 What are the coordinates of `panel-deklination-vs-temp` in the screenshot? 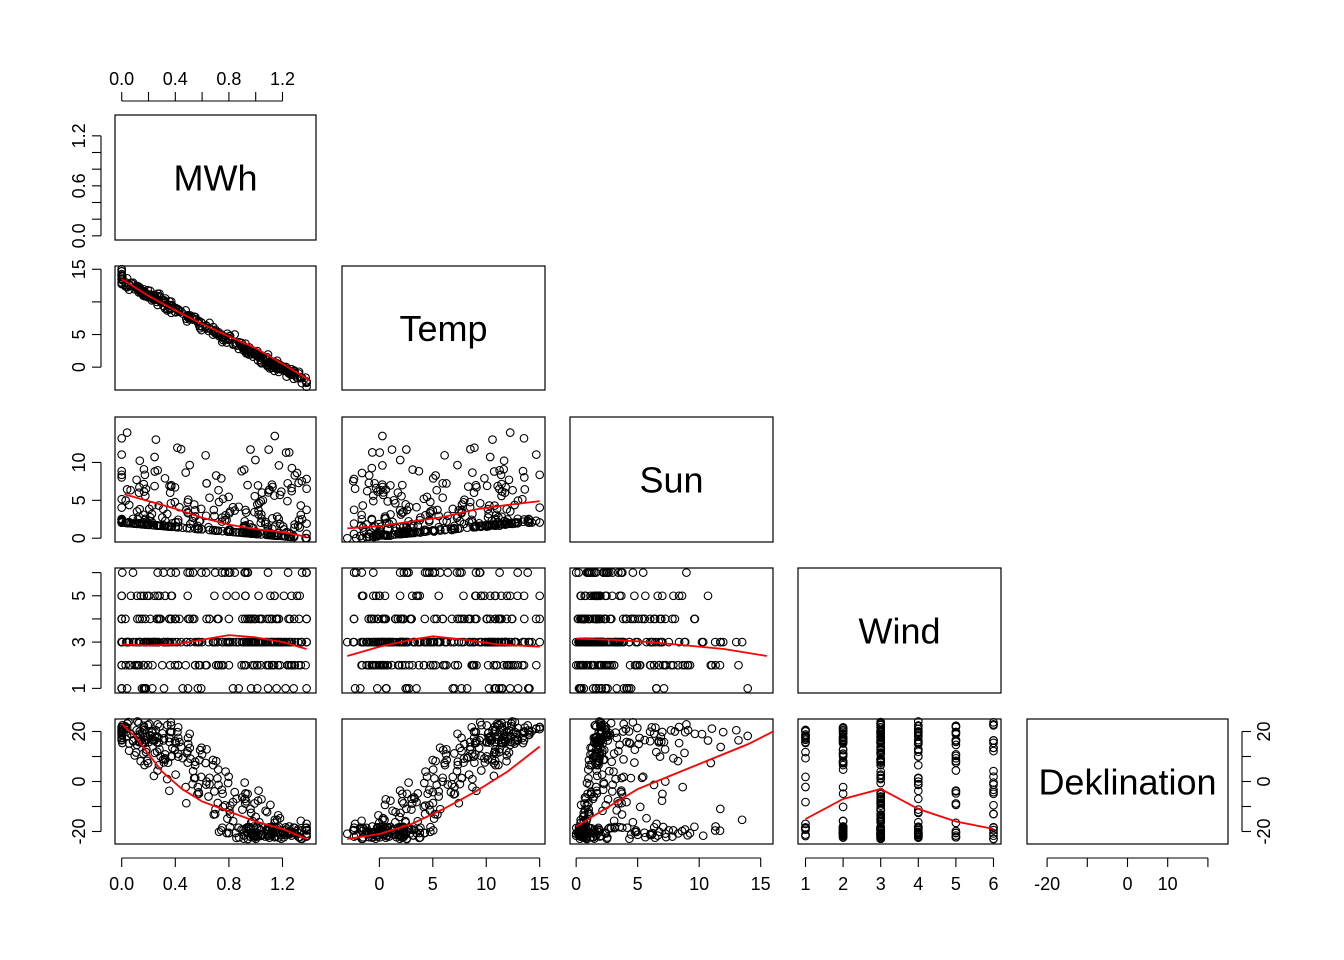 It's located at (443, 781).